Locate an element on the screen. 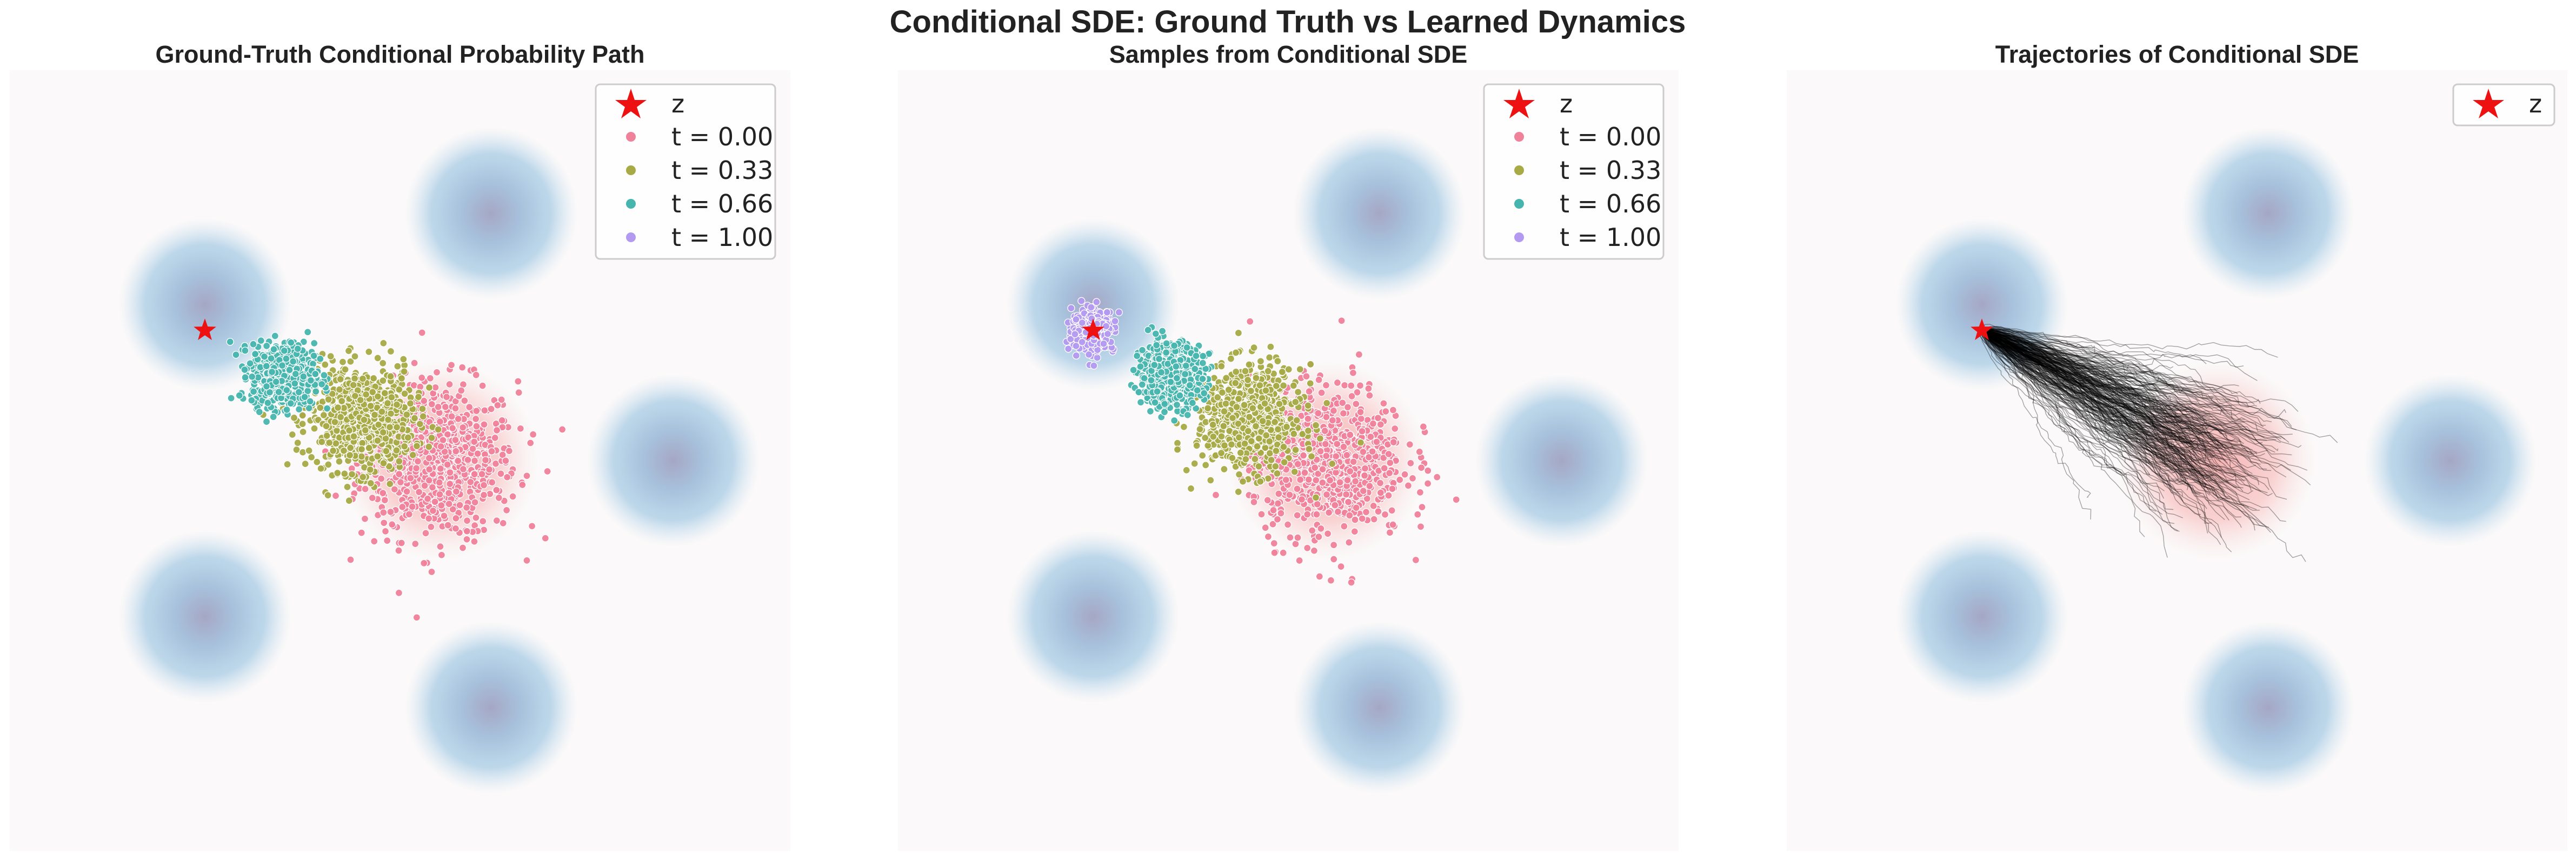  legend-label-z: z is located at coordinates (677, 104).